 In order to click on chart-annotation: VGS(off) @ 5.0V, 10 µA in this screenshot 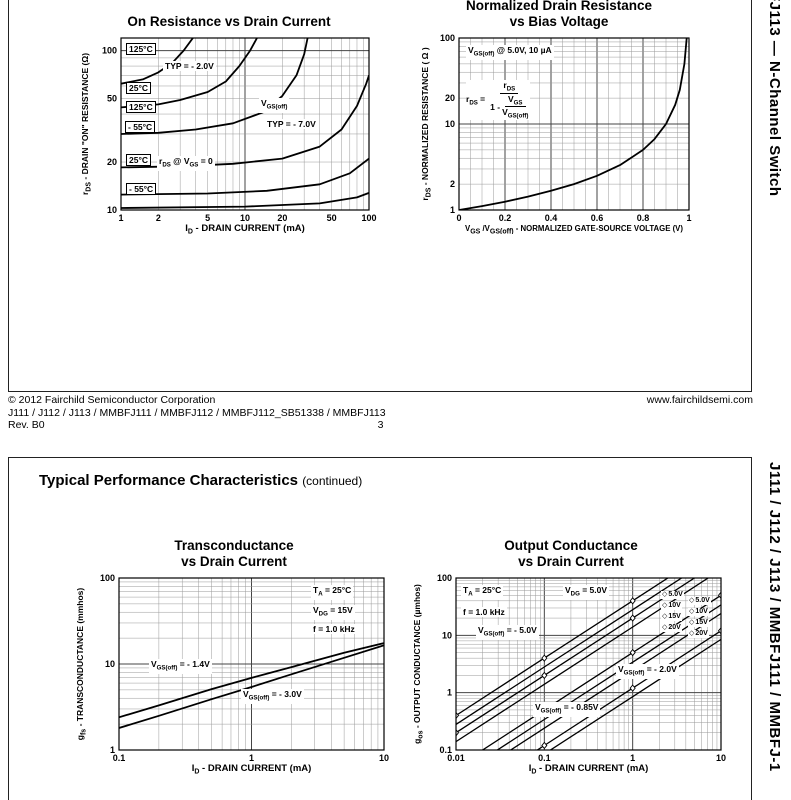, I will do `click(510, 52)`.